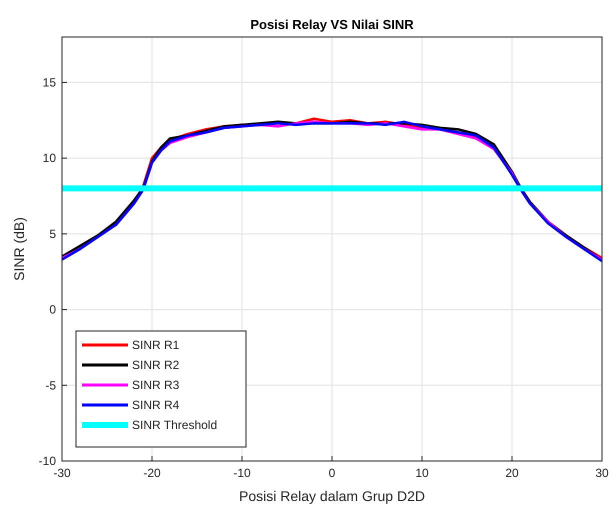  I want to click on y-tick-label: 0, so click(52, 309).